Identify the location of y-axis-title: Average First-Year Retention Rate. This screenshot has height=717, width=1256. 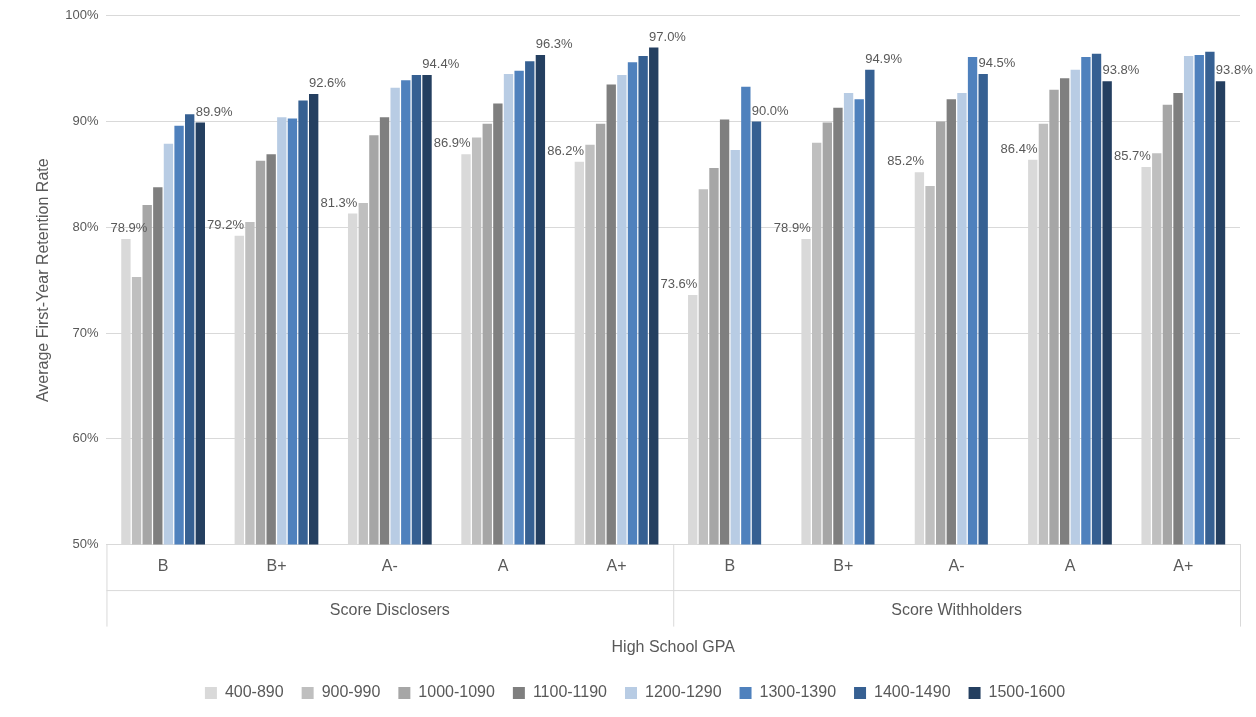
(43, 280).